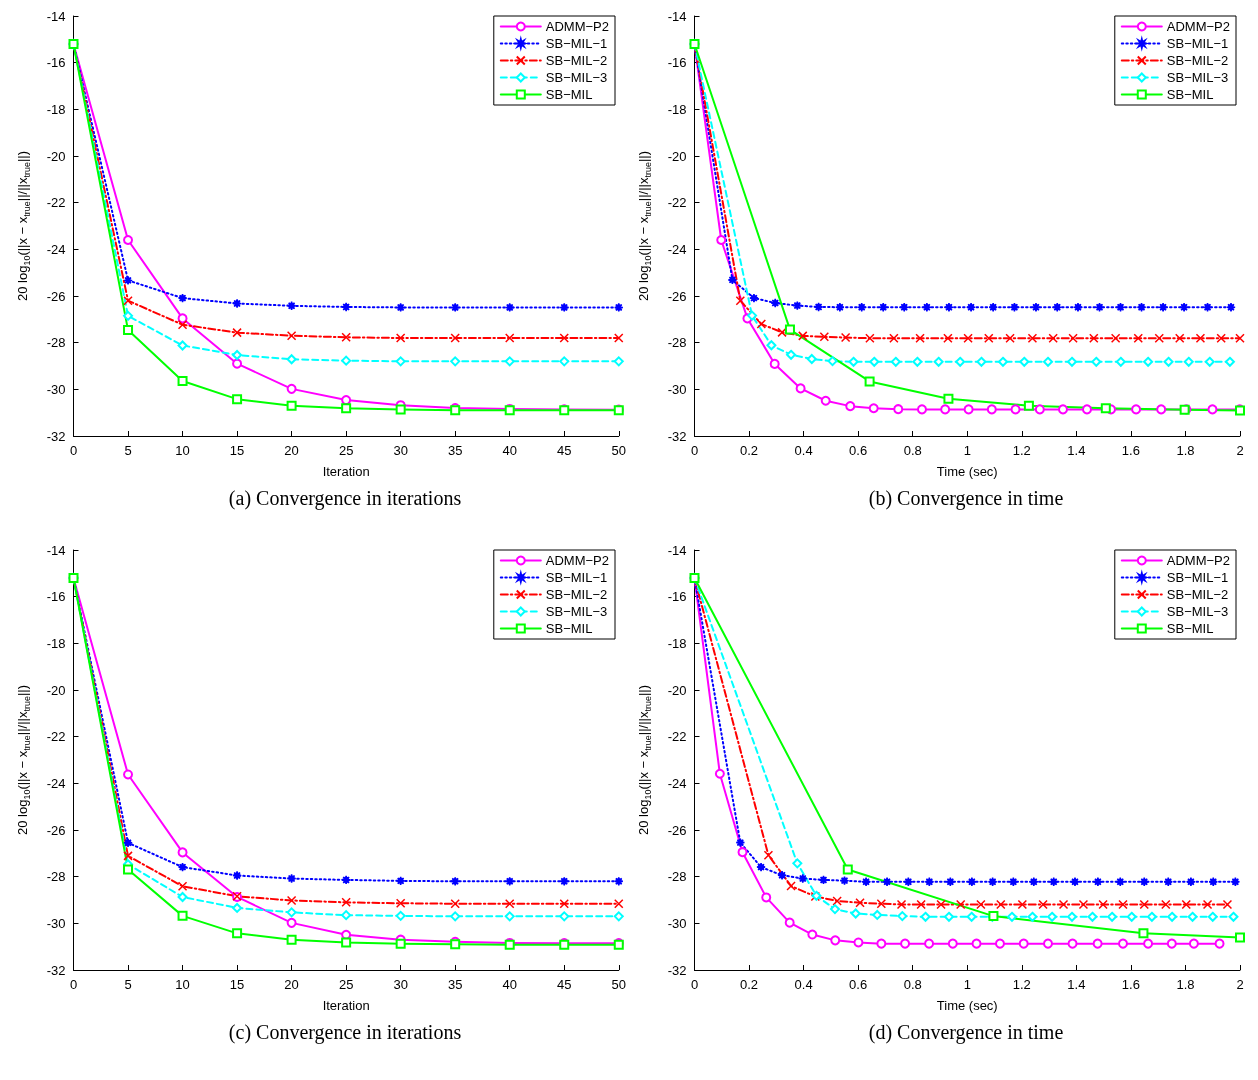  Describe the element at coordinates (966, 1032) in the screenshot. I see `text: (d) Convergence in time` at that location.